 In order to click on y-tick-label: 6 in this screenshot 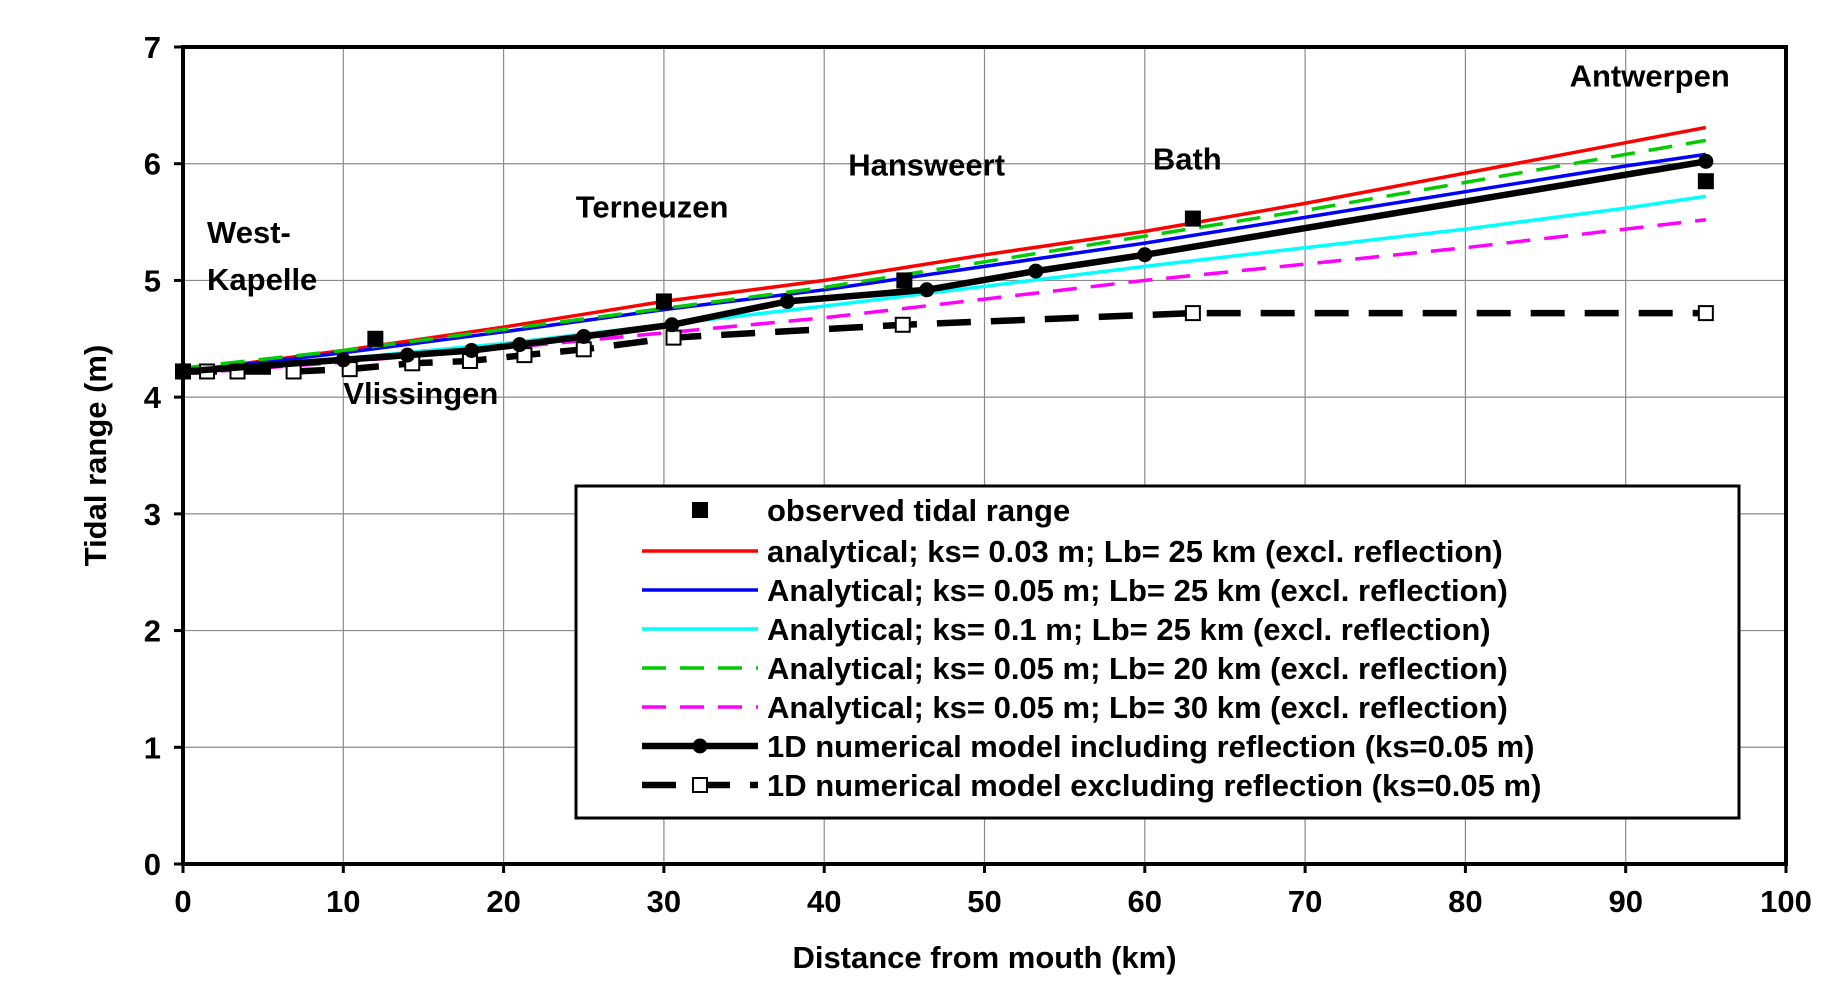, I will do `click(152, 164)`.